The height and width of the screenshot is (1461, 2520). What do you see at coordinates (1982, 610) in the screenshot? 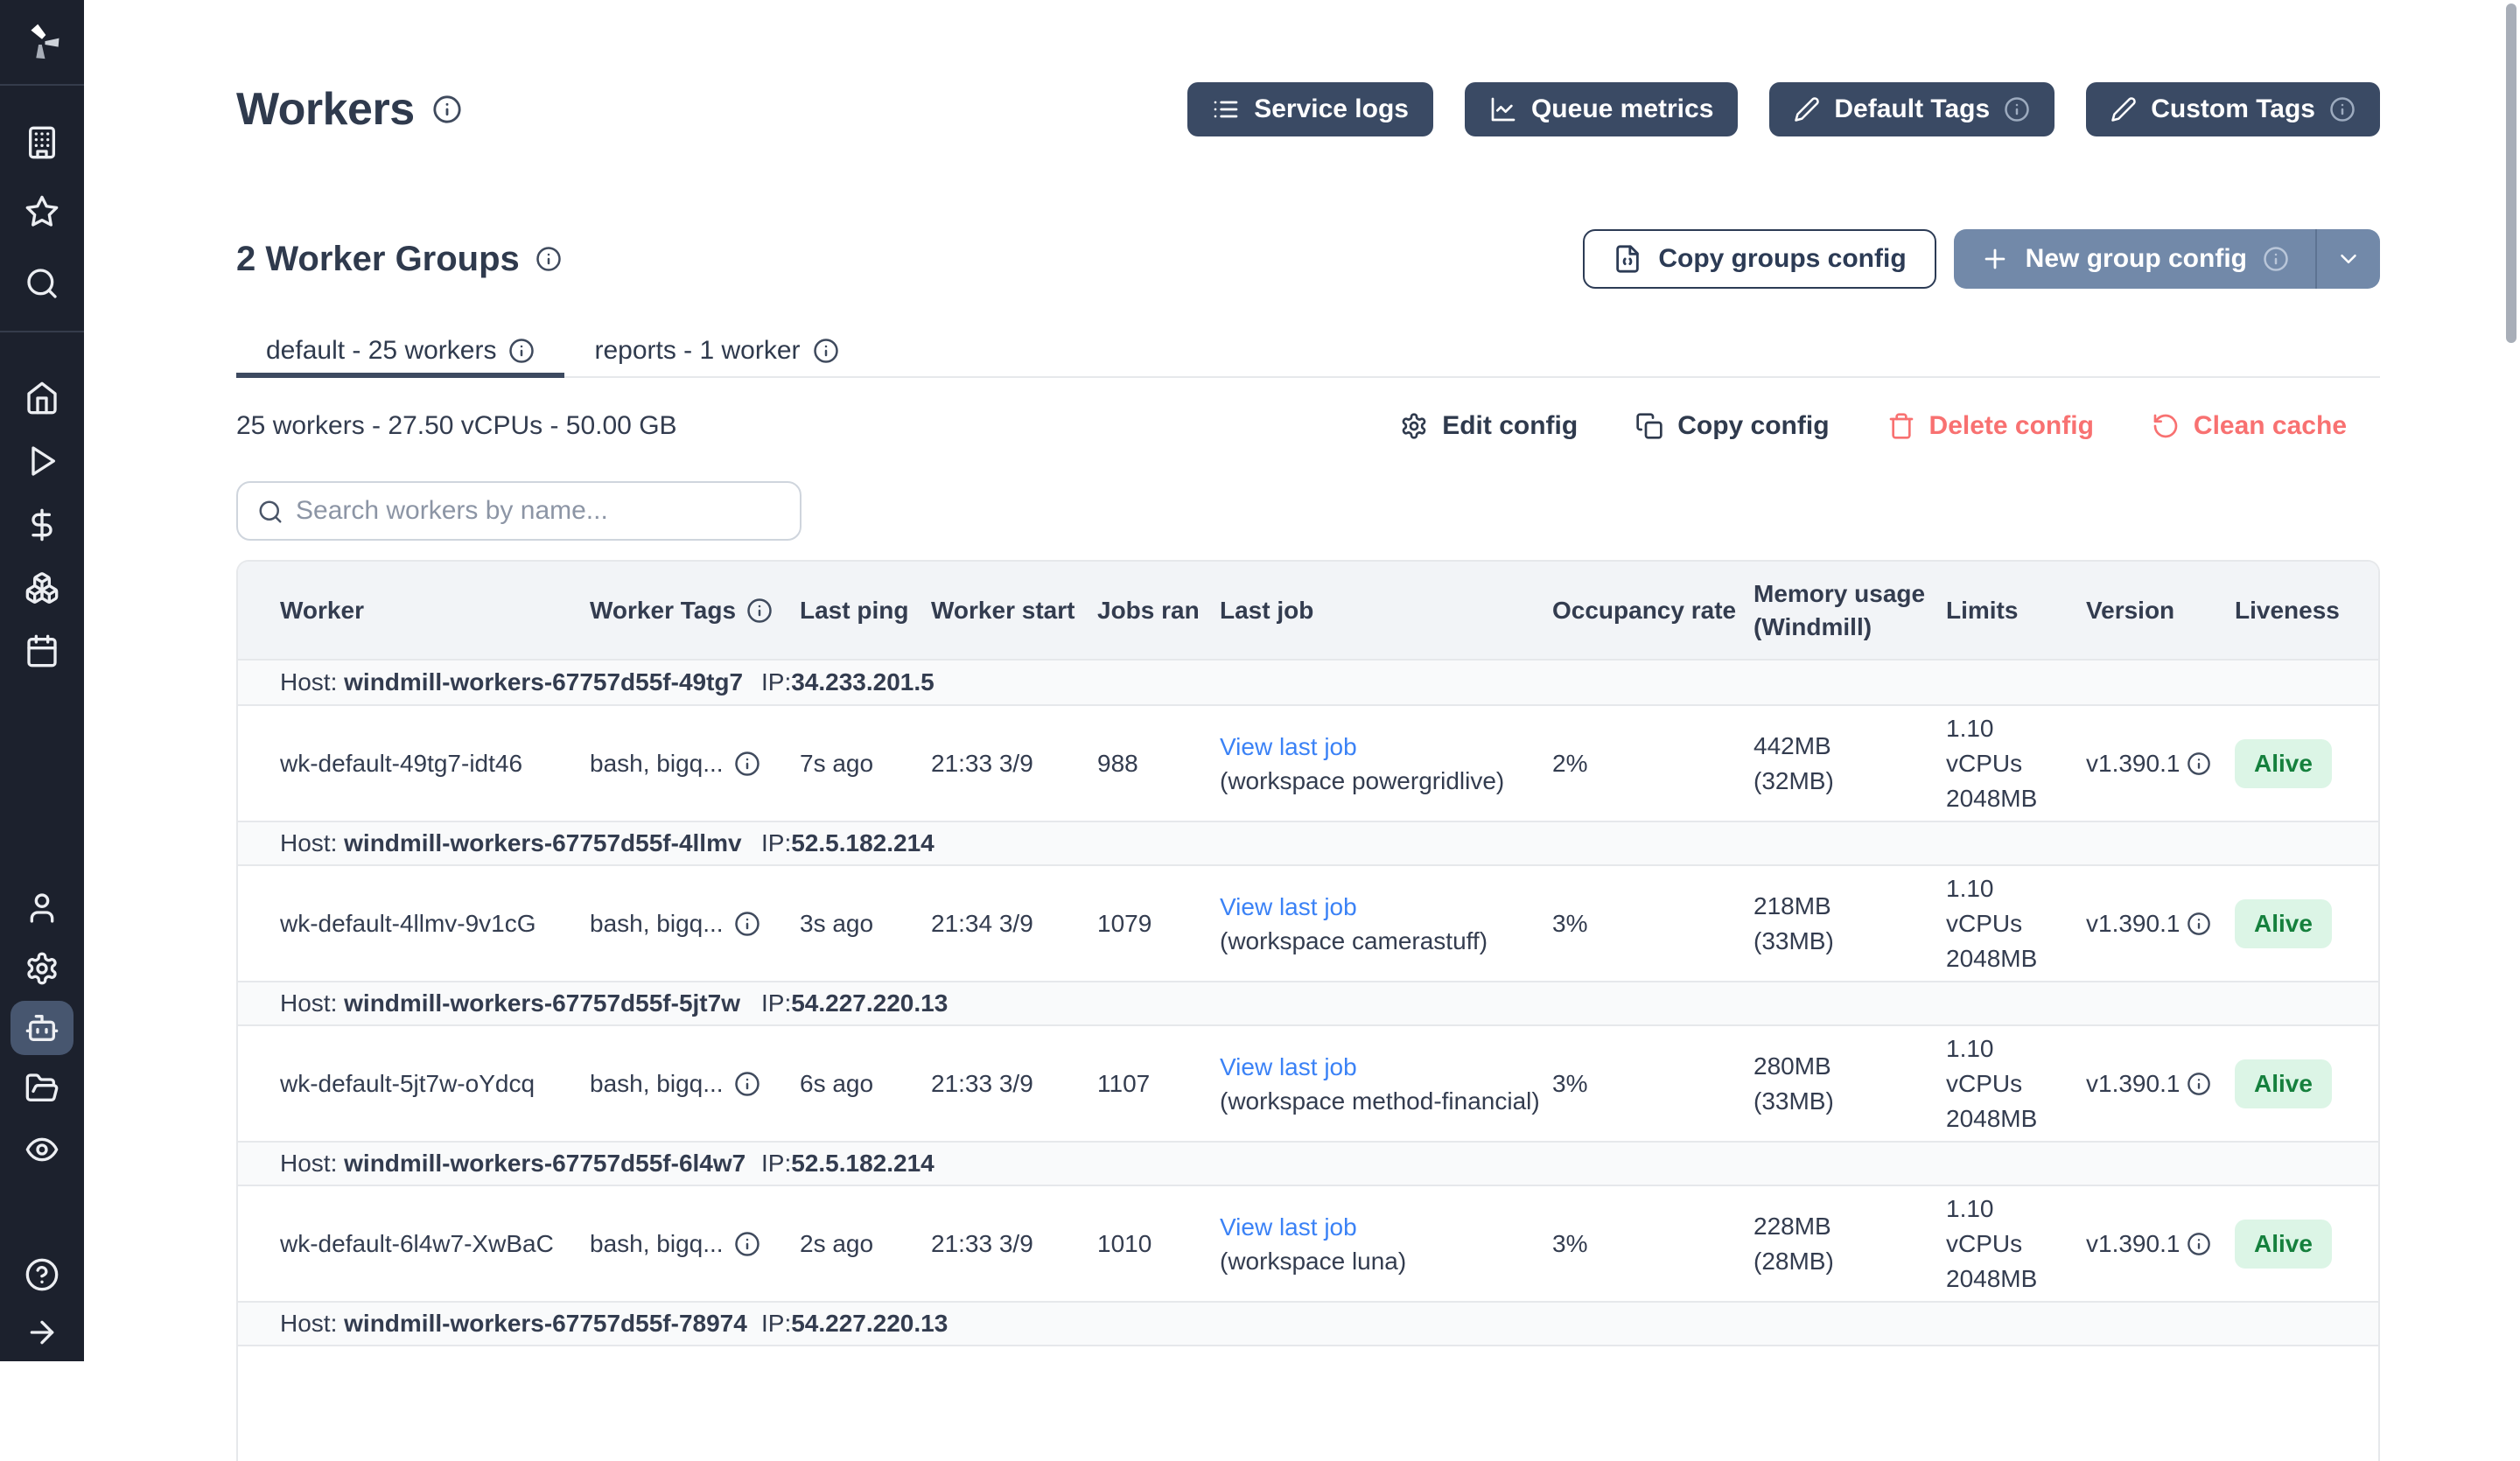
I see `column-header-limits: Limits` at bounding box center [1982, 610].